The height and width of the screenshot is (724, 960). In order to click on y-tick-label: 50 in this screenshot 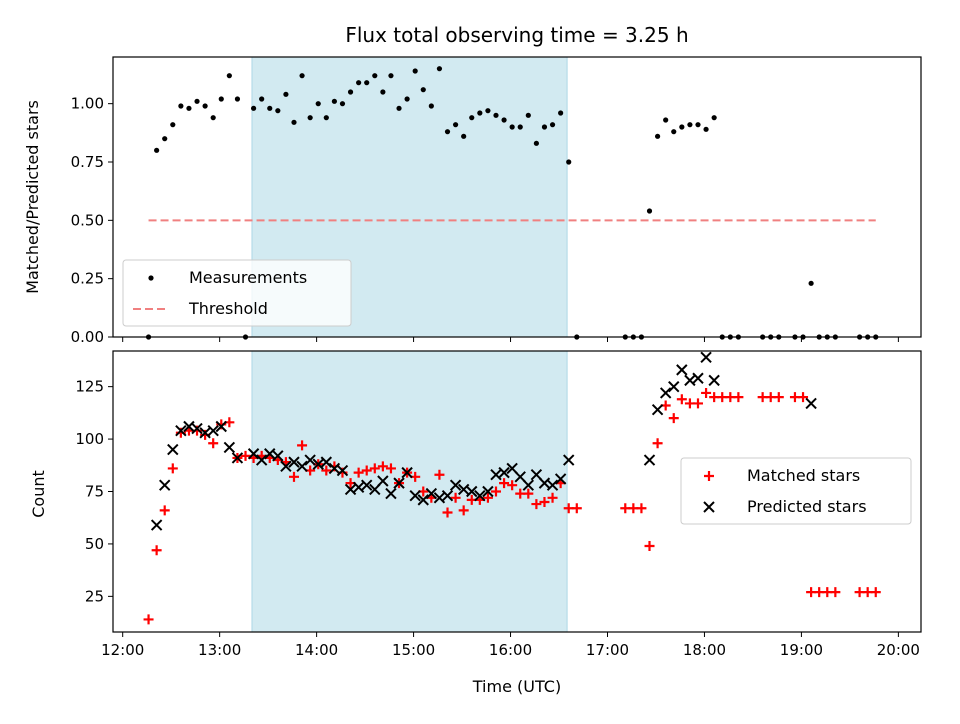, I will do `click(94, 544)`.